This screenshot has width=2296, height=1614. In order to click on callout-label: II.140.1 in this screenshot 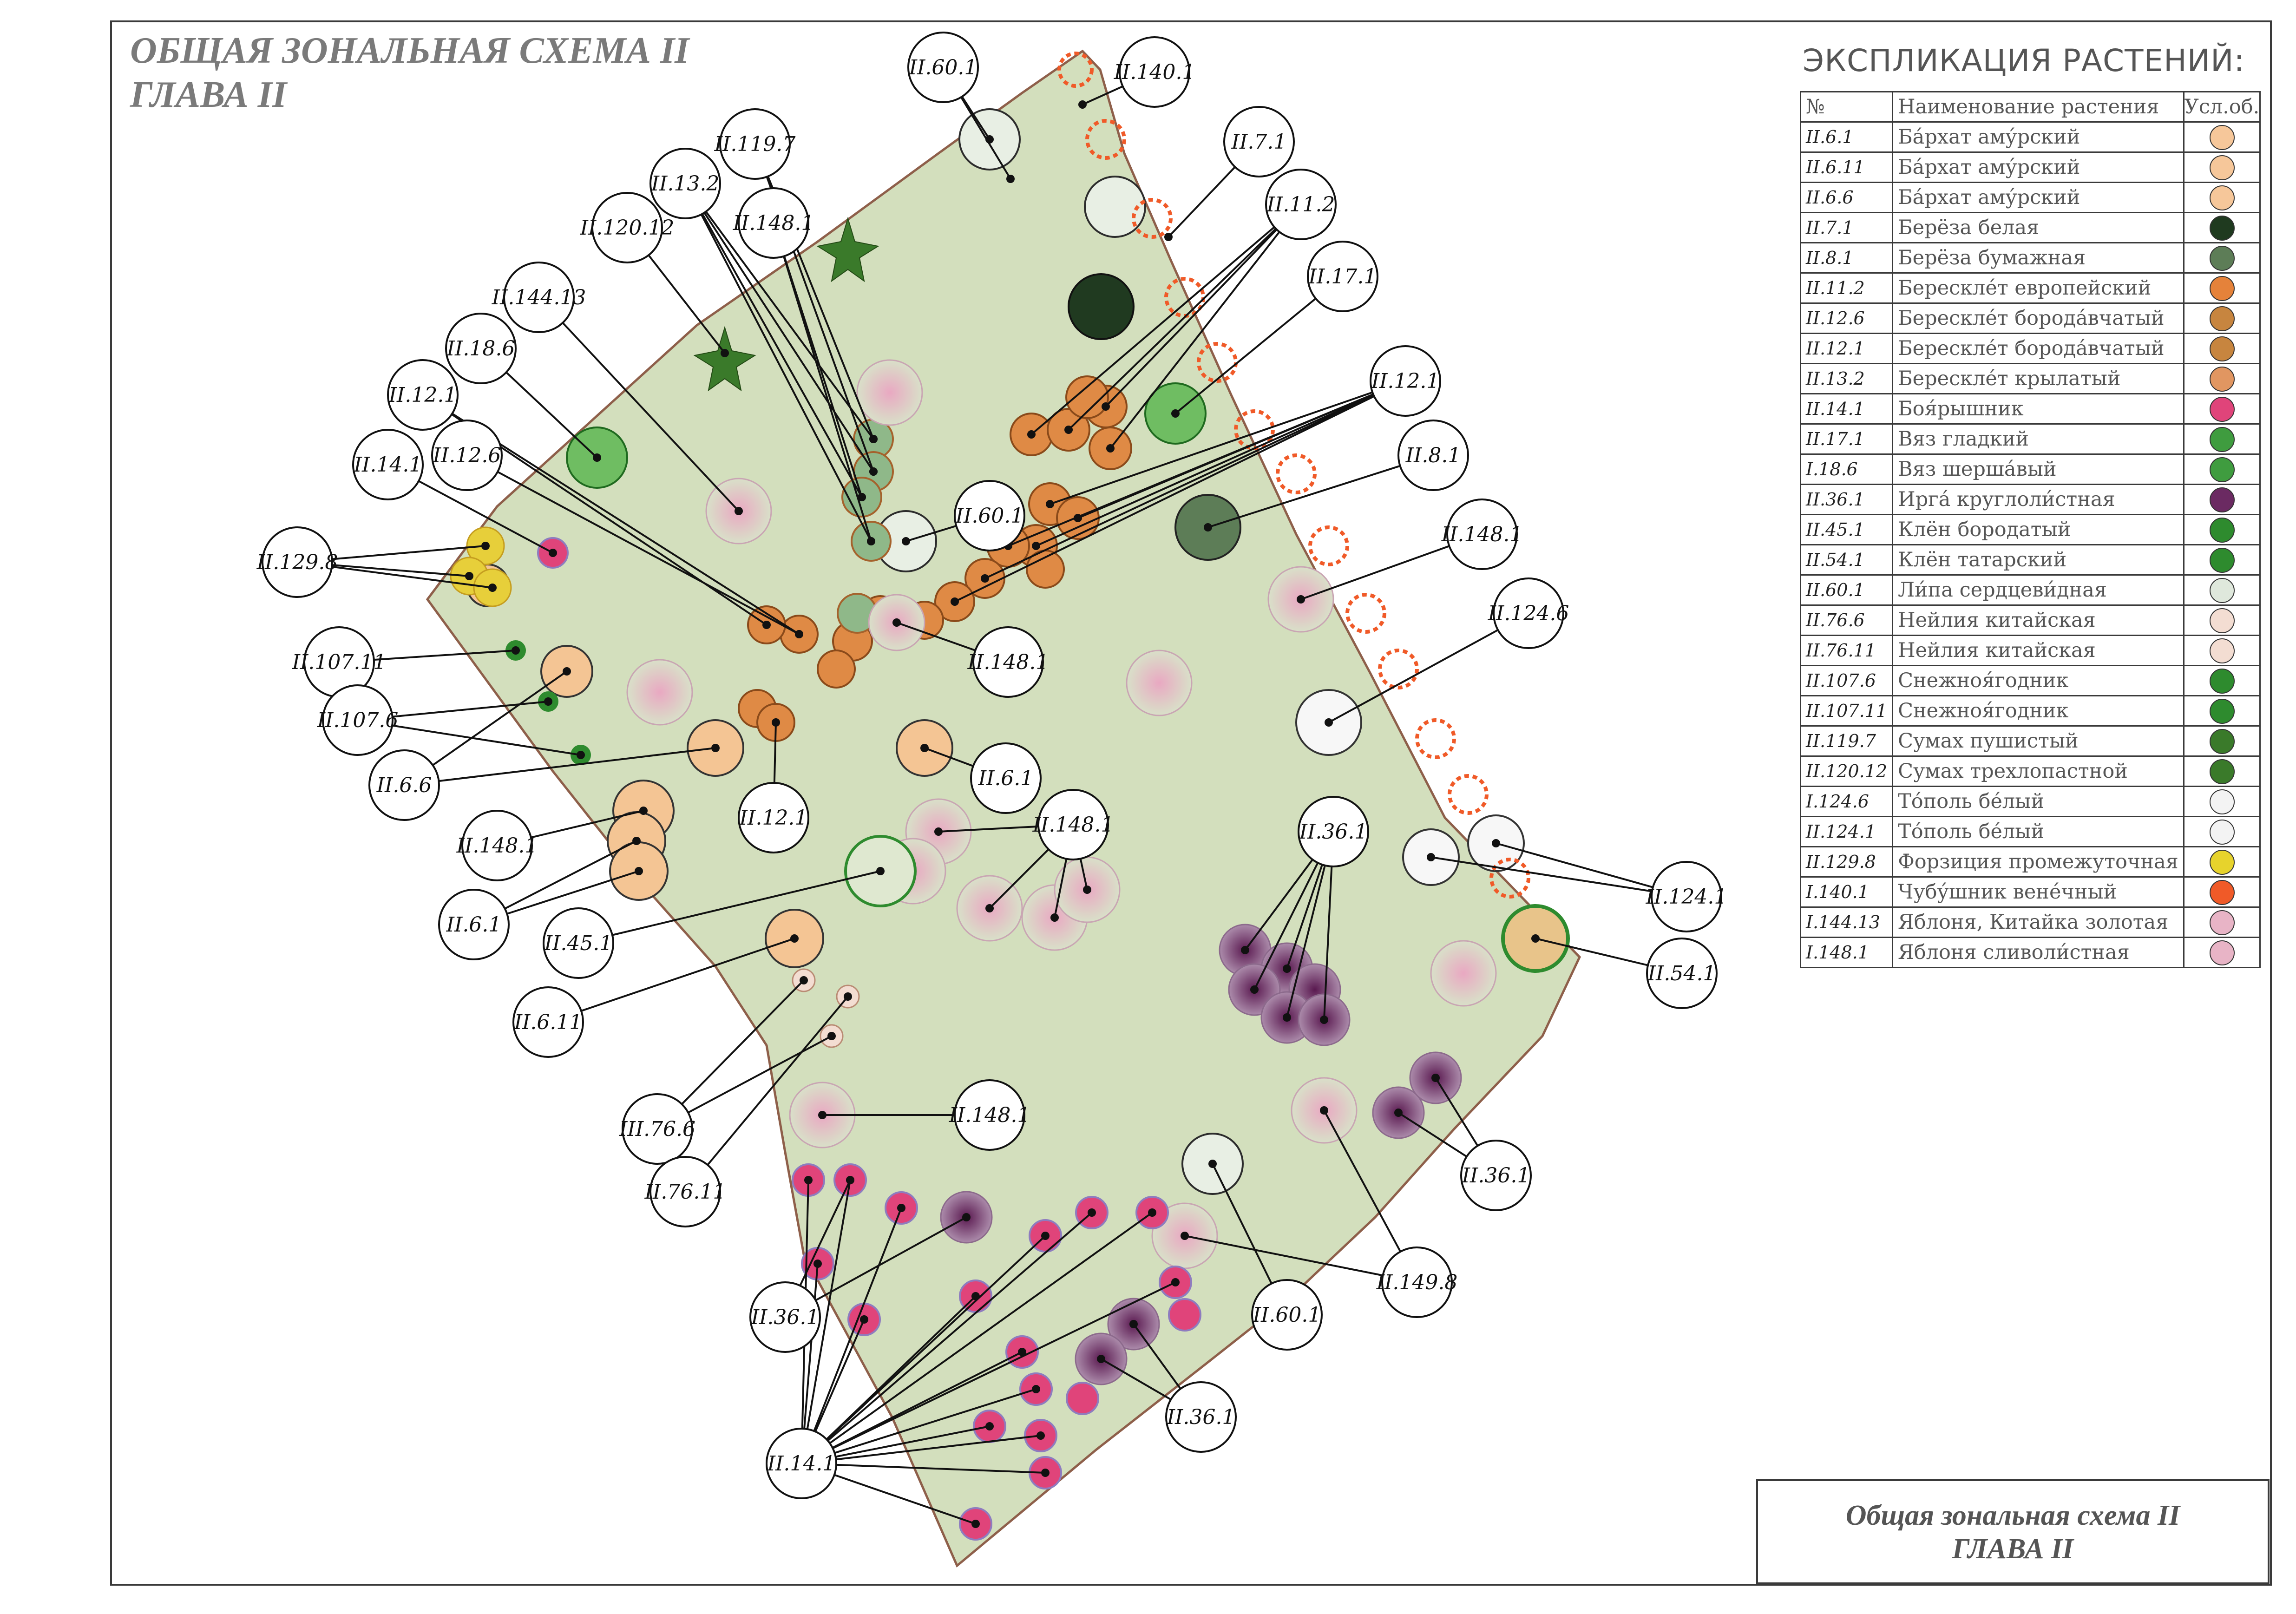, I will do `click(1154, 72)`.